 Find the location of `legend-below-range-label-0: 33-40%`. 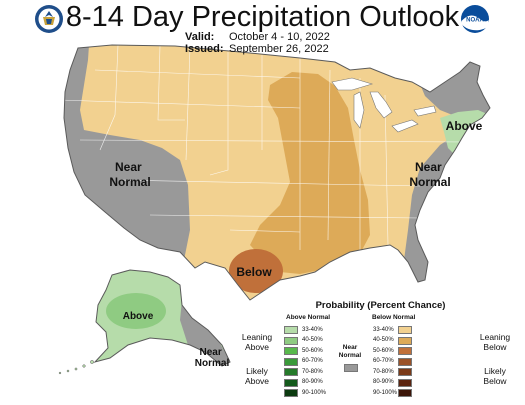

legend-below-range-label-0: 33-40% is located at coordinates (383, 329).